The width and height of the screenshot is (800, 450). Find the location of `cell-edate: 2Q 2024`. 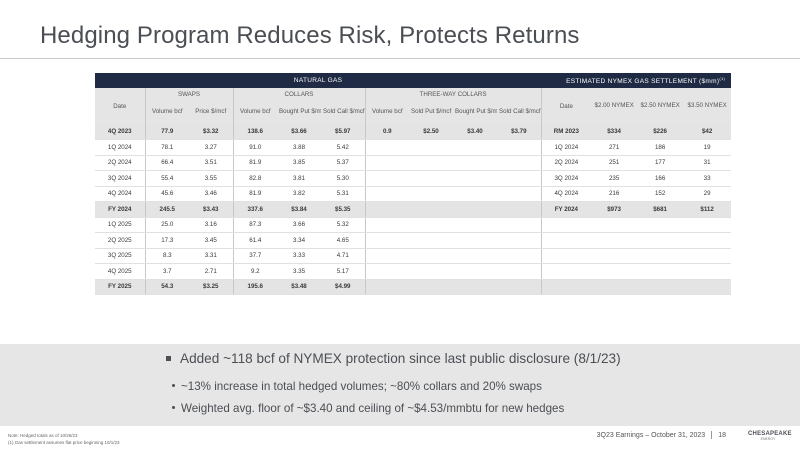

cell-edate: 2Q 2024 is located at coordinates (566, 163).